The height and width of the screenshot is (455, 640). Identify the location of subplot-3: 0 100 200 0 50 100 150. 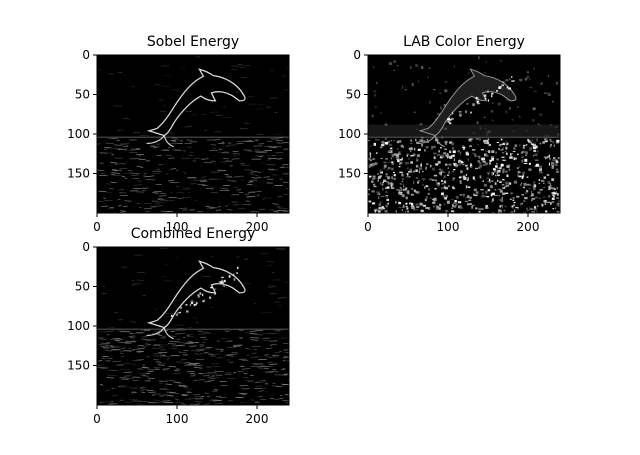
(178, 333).